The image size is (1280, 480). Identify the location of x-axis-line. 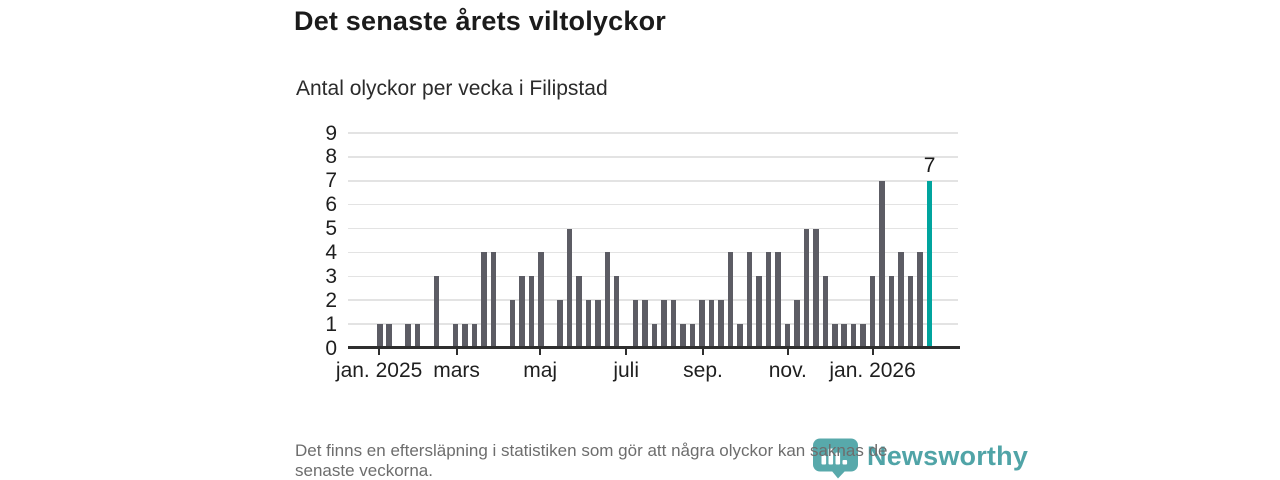
(654, 347).